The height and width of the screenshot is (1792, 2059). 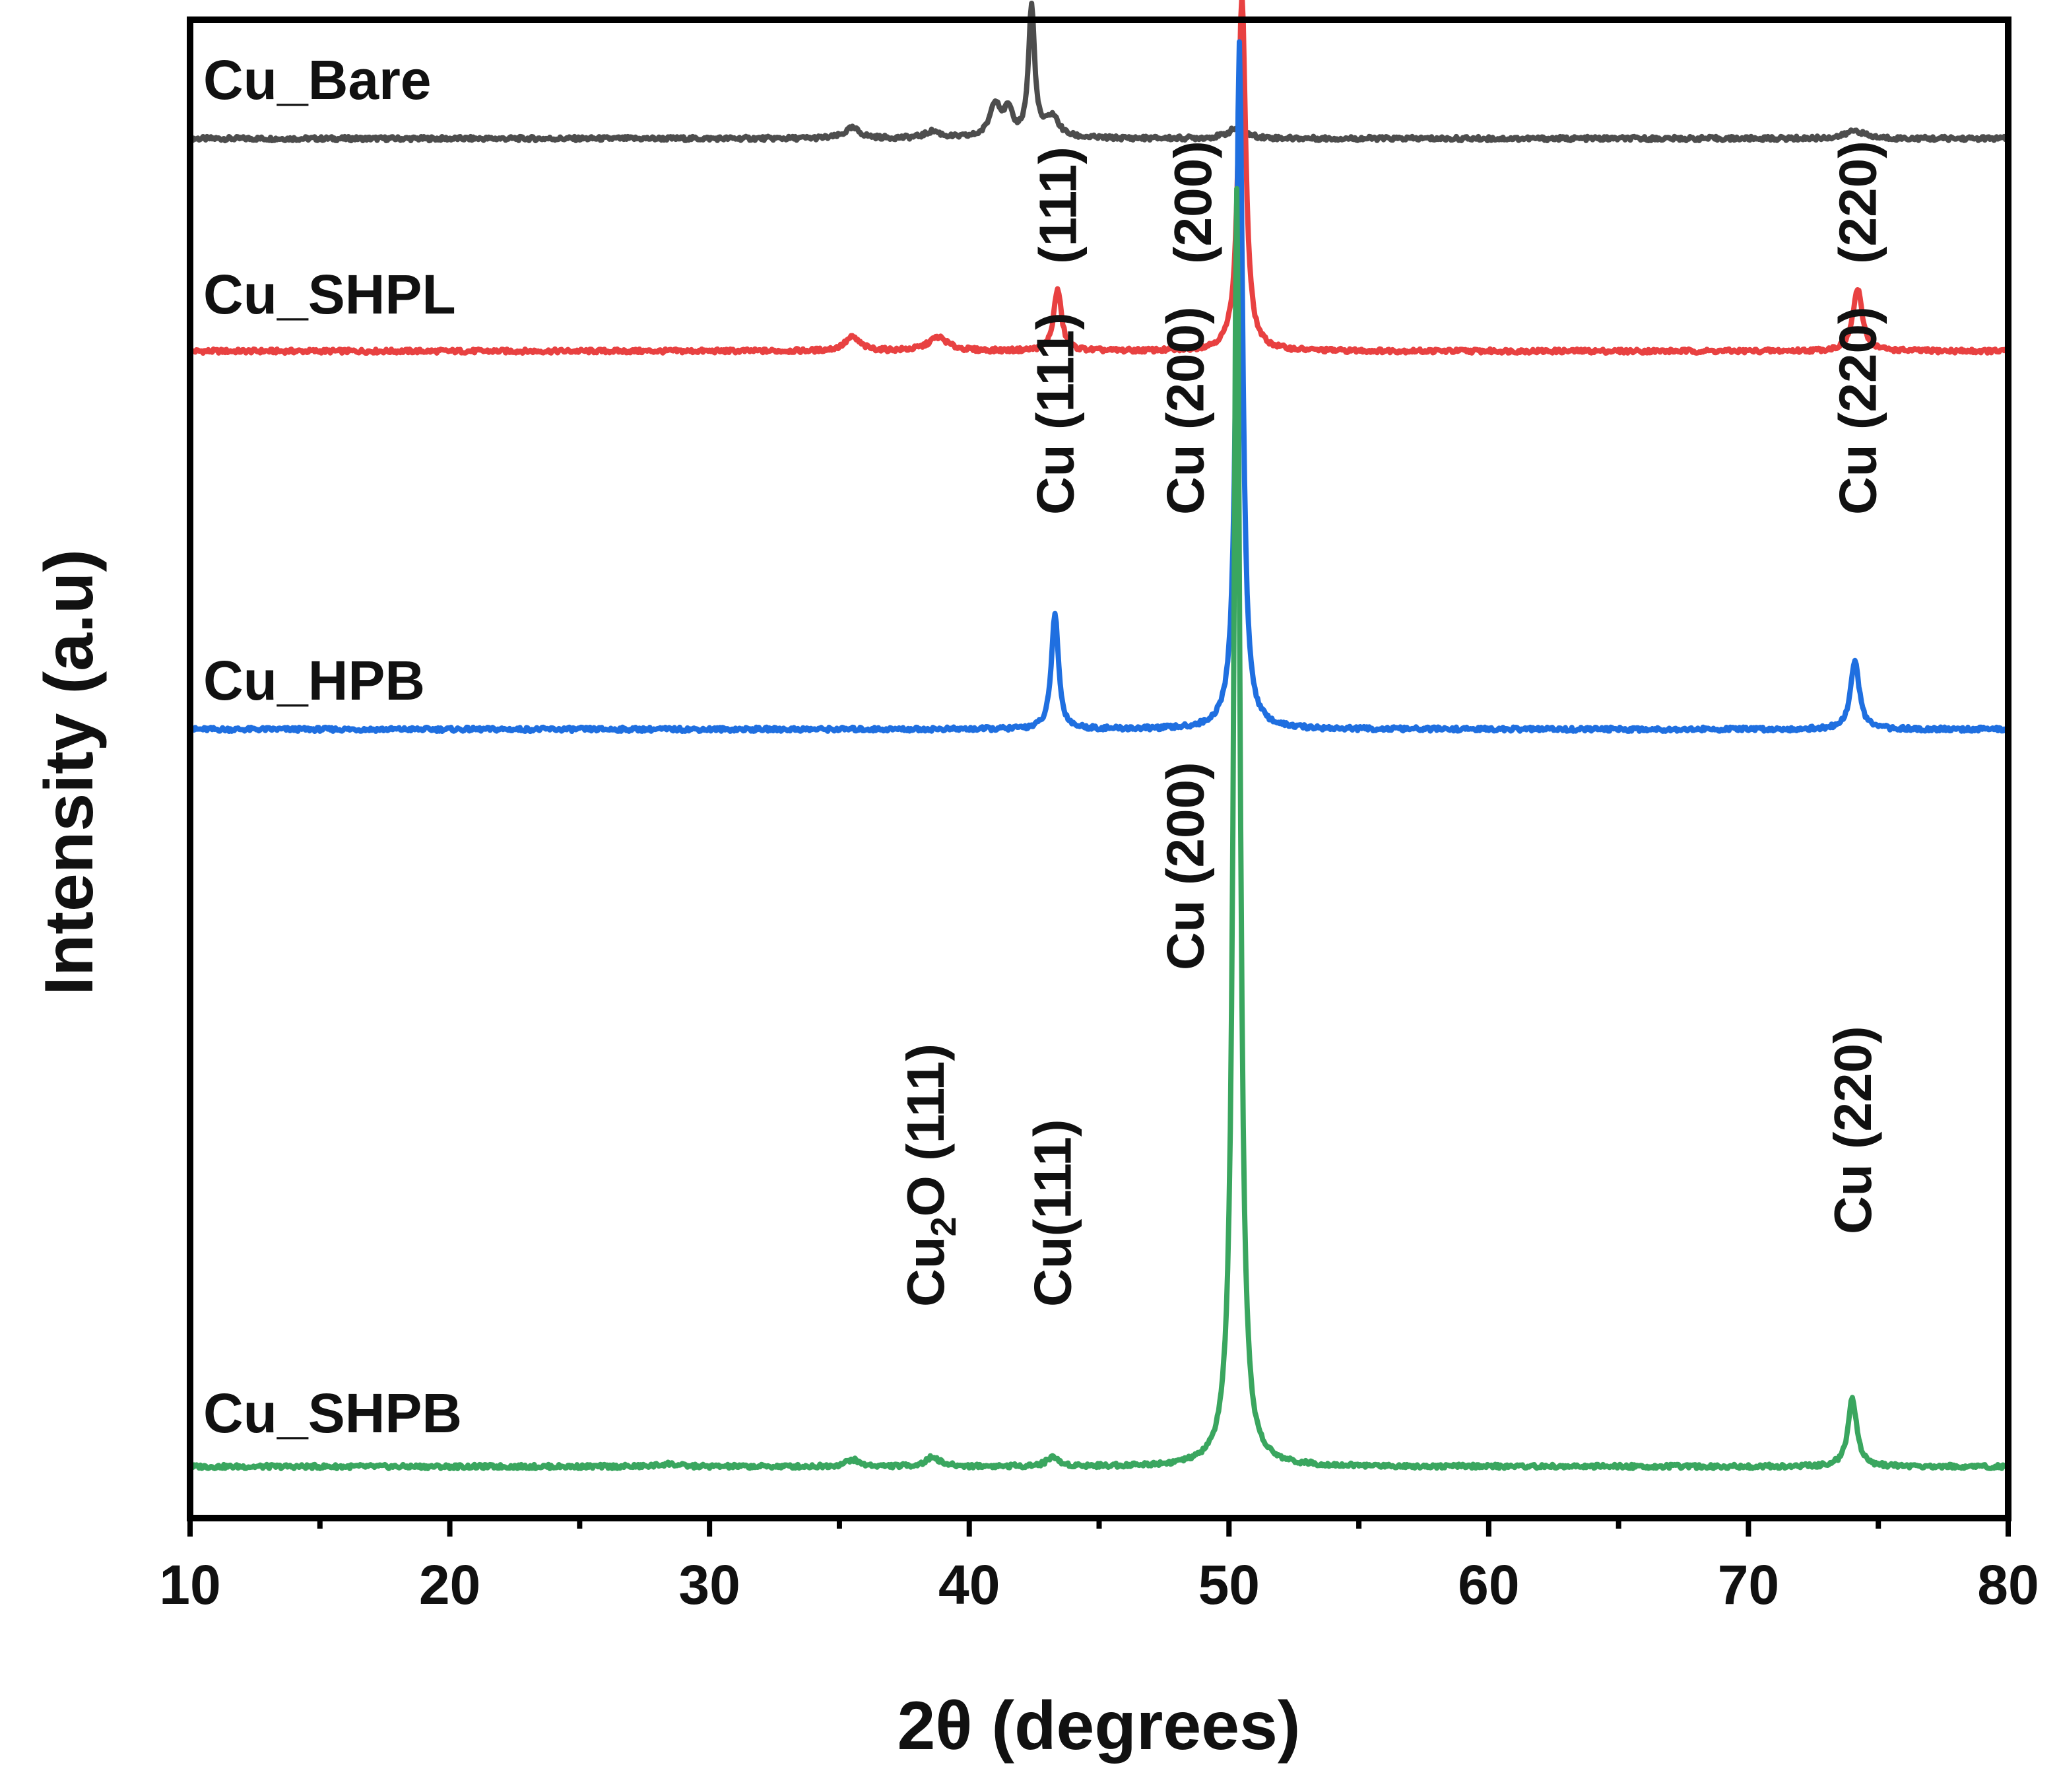 What do you see at coordinates (1185, 866) in the screenshot?
I see `peak-label-cu-shpb-2: Cu (200)` at bounding box center [1185, 866].